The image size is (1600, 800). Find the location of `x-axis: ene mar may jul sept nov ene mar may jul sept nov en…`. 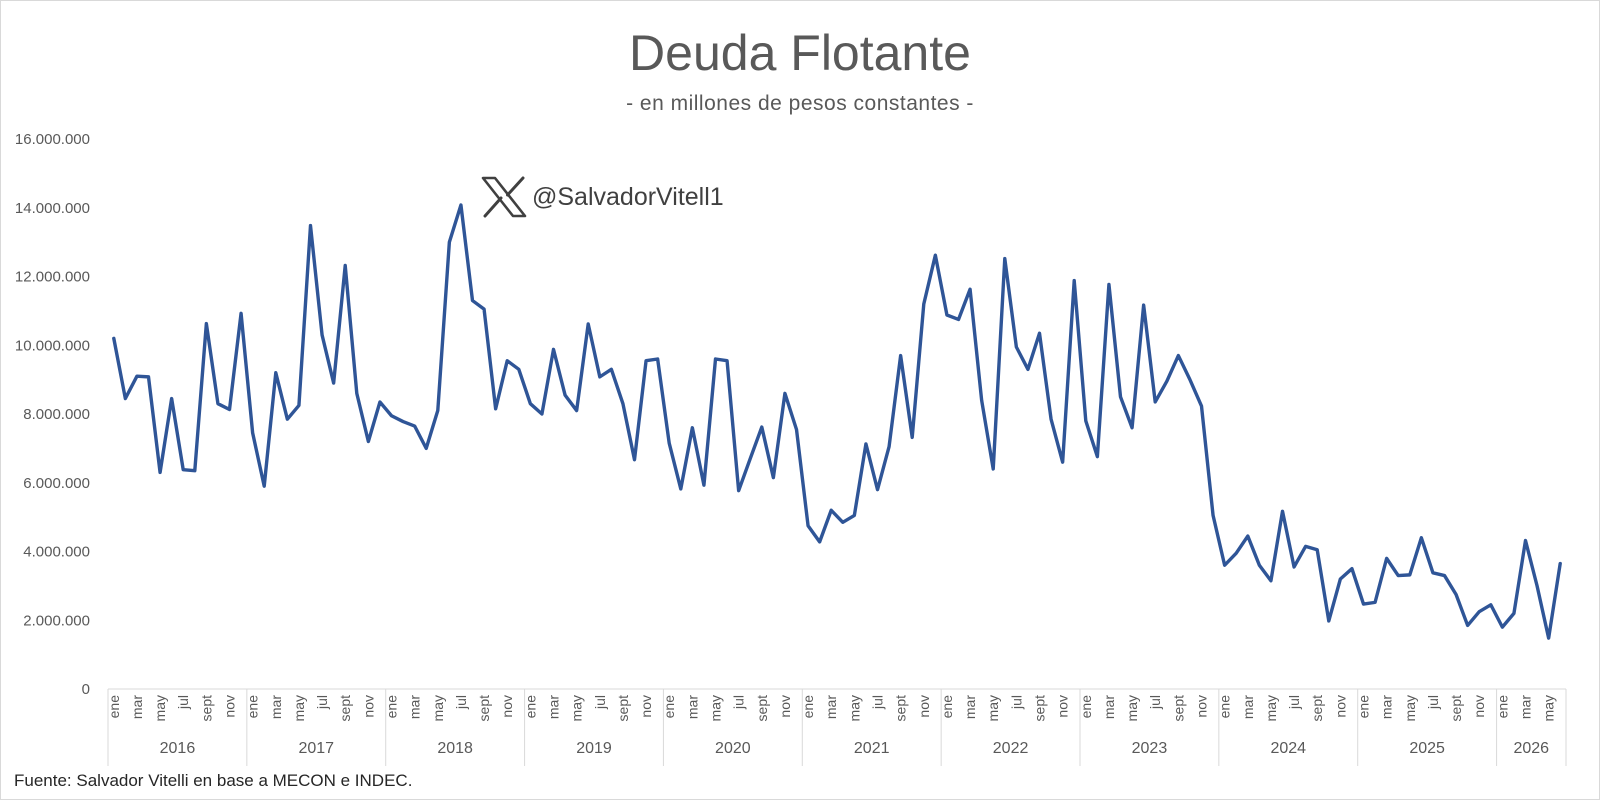

x-axis: ene mar may jul sept nov ene mar may jul sept nov en… is located at coordinates (836, 727).